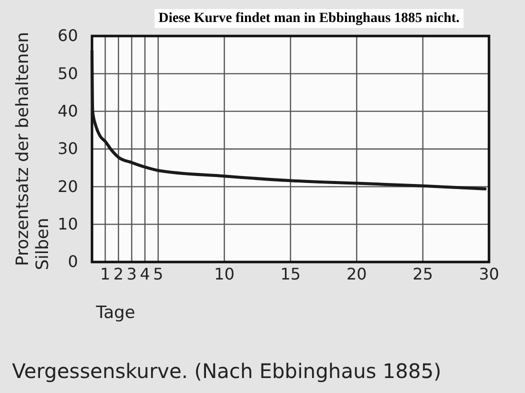  I want to click on y-tick-label: 50, so click(68, 73).